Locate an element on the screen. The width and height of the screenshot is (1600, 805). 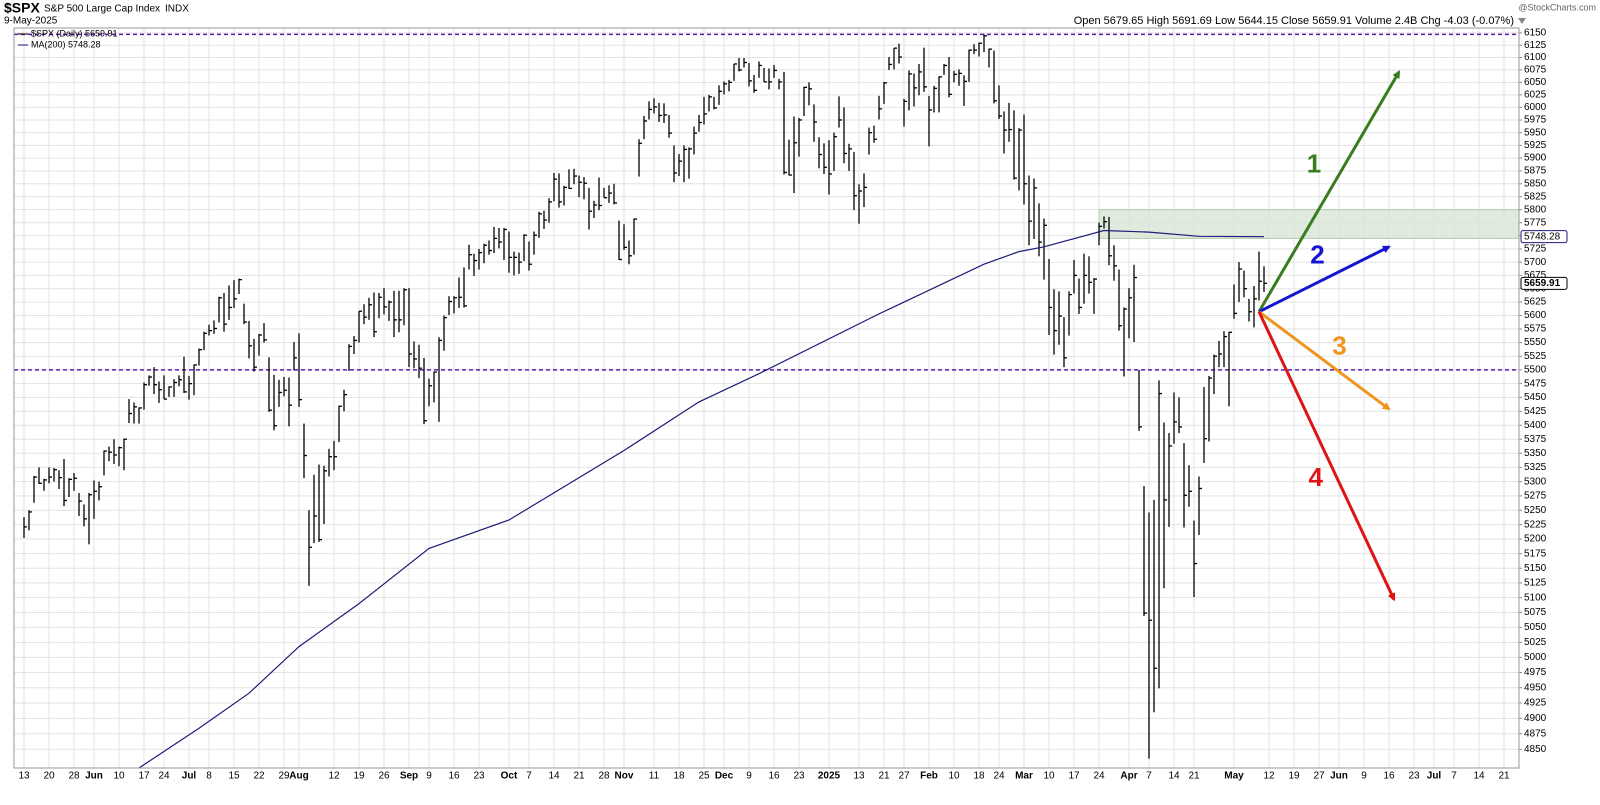
dropdown-icon is located at coordinates (1522, 21).